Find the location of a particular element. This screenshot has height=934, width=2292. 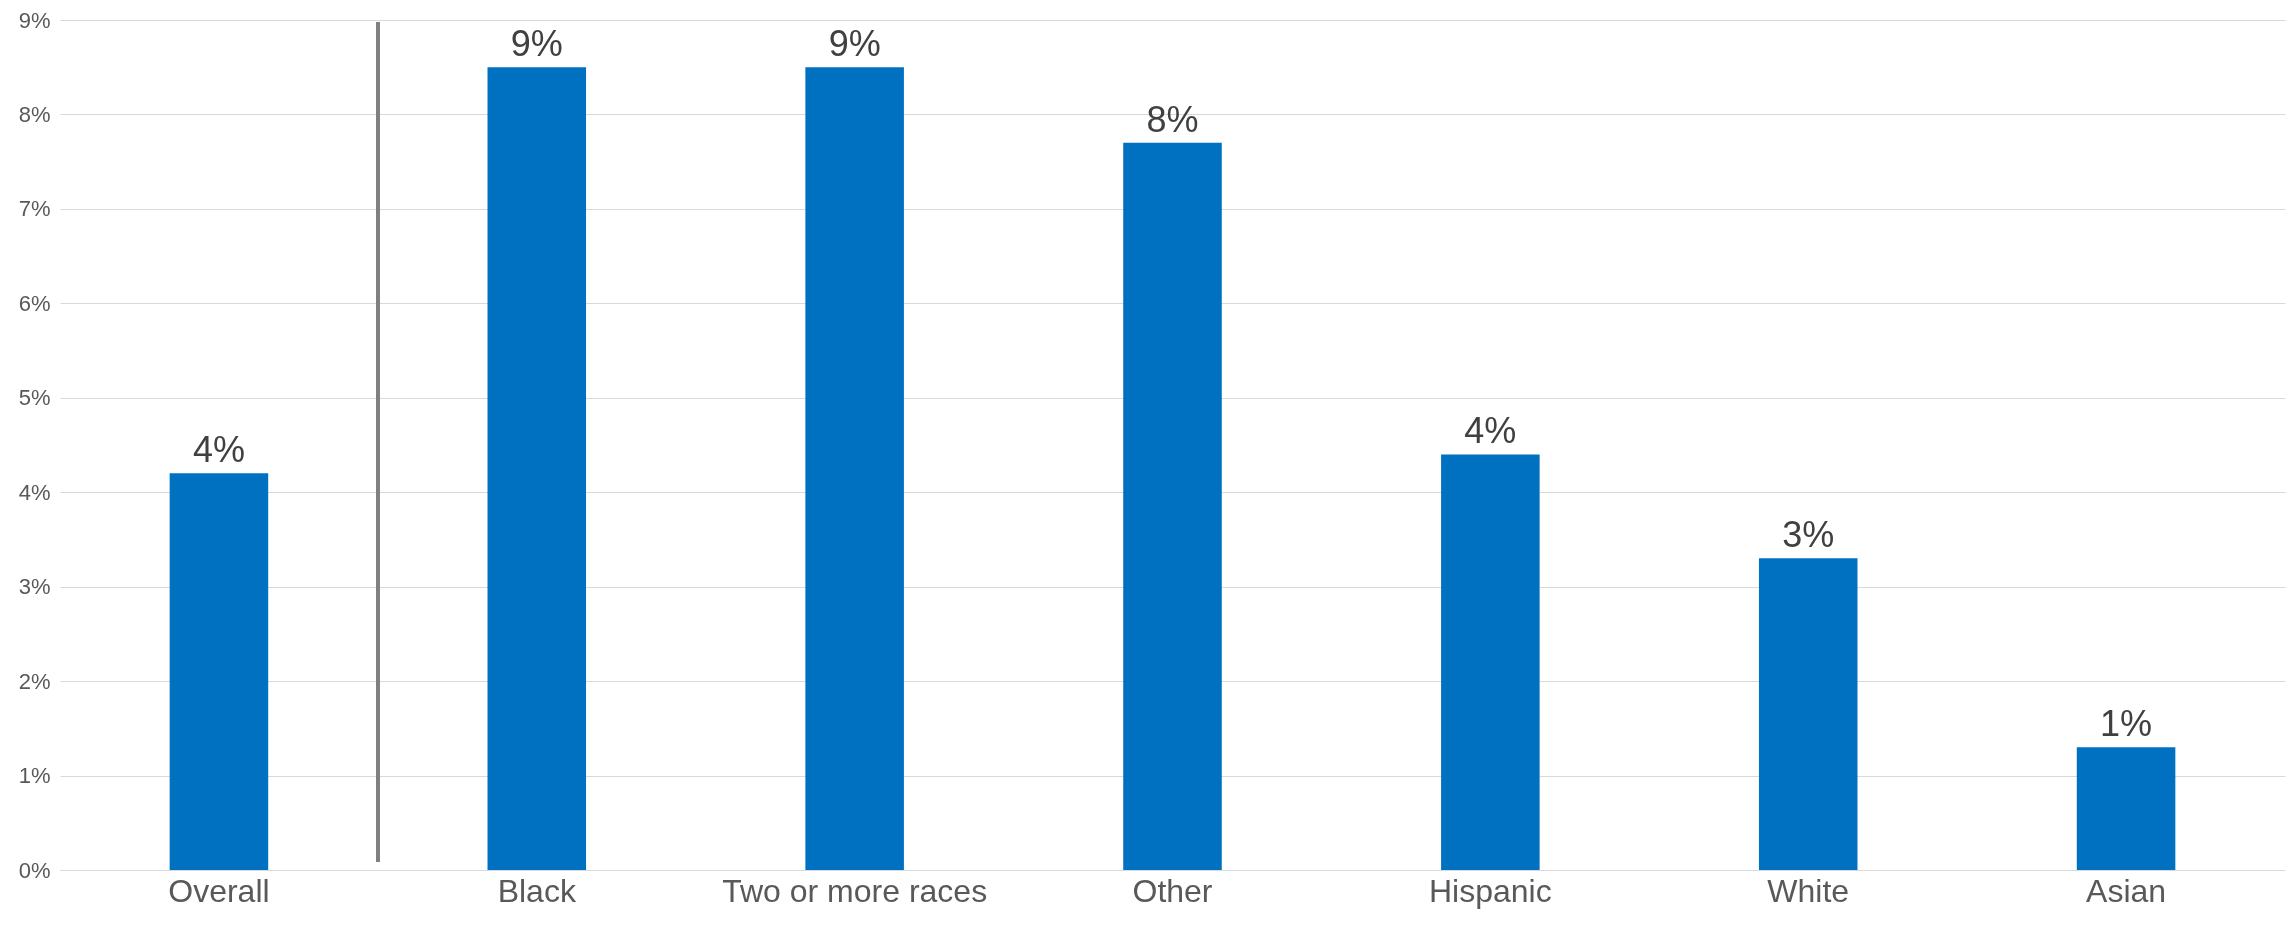

x-tick-label: White is located at coordinates (1808, 890).